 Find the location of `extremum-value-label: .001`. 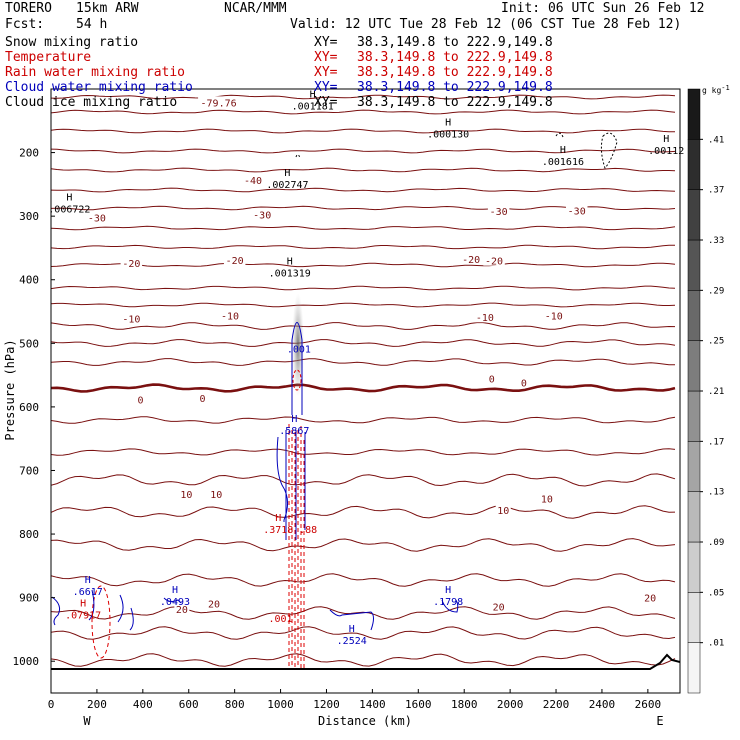

extremum-value-label: .001 is located at coordinates (299, 350).